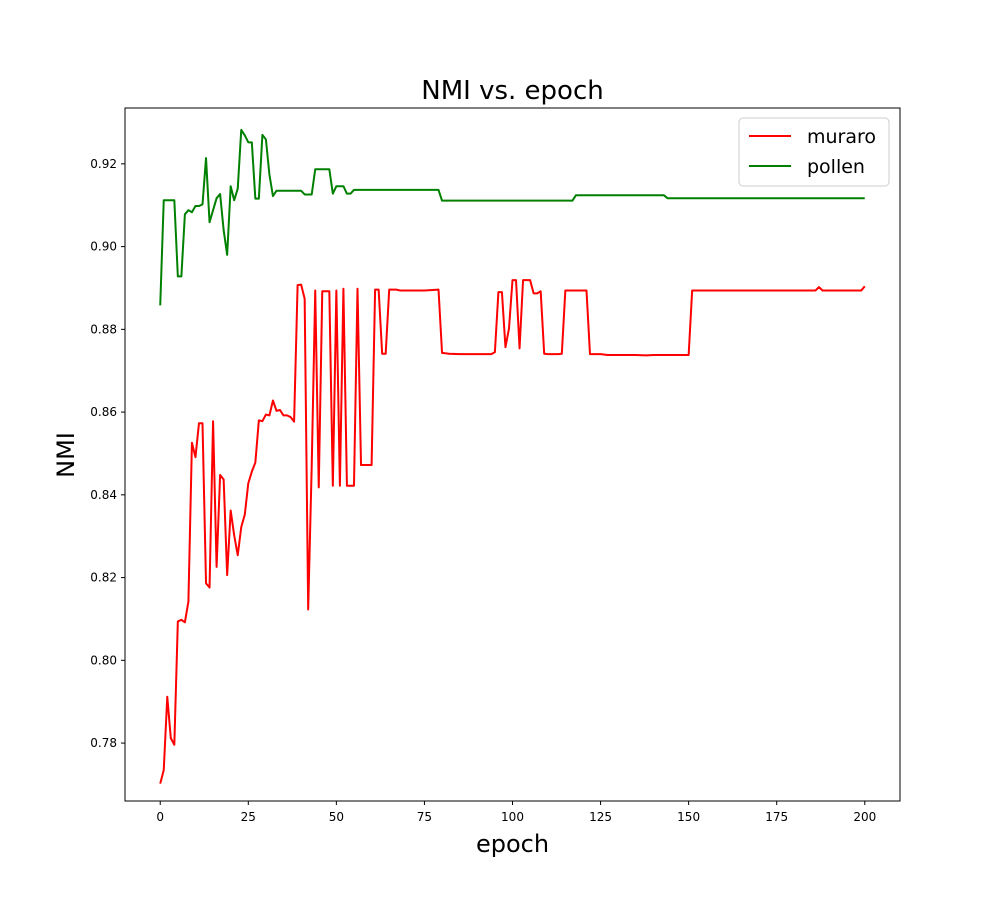 This screenshot has width=1000, height=904. What do you see at coordinates (776, 817) in the screenshot?
I see `x-tick-label: 175` at bounding box center [776, 817].